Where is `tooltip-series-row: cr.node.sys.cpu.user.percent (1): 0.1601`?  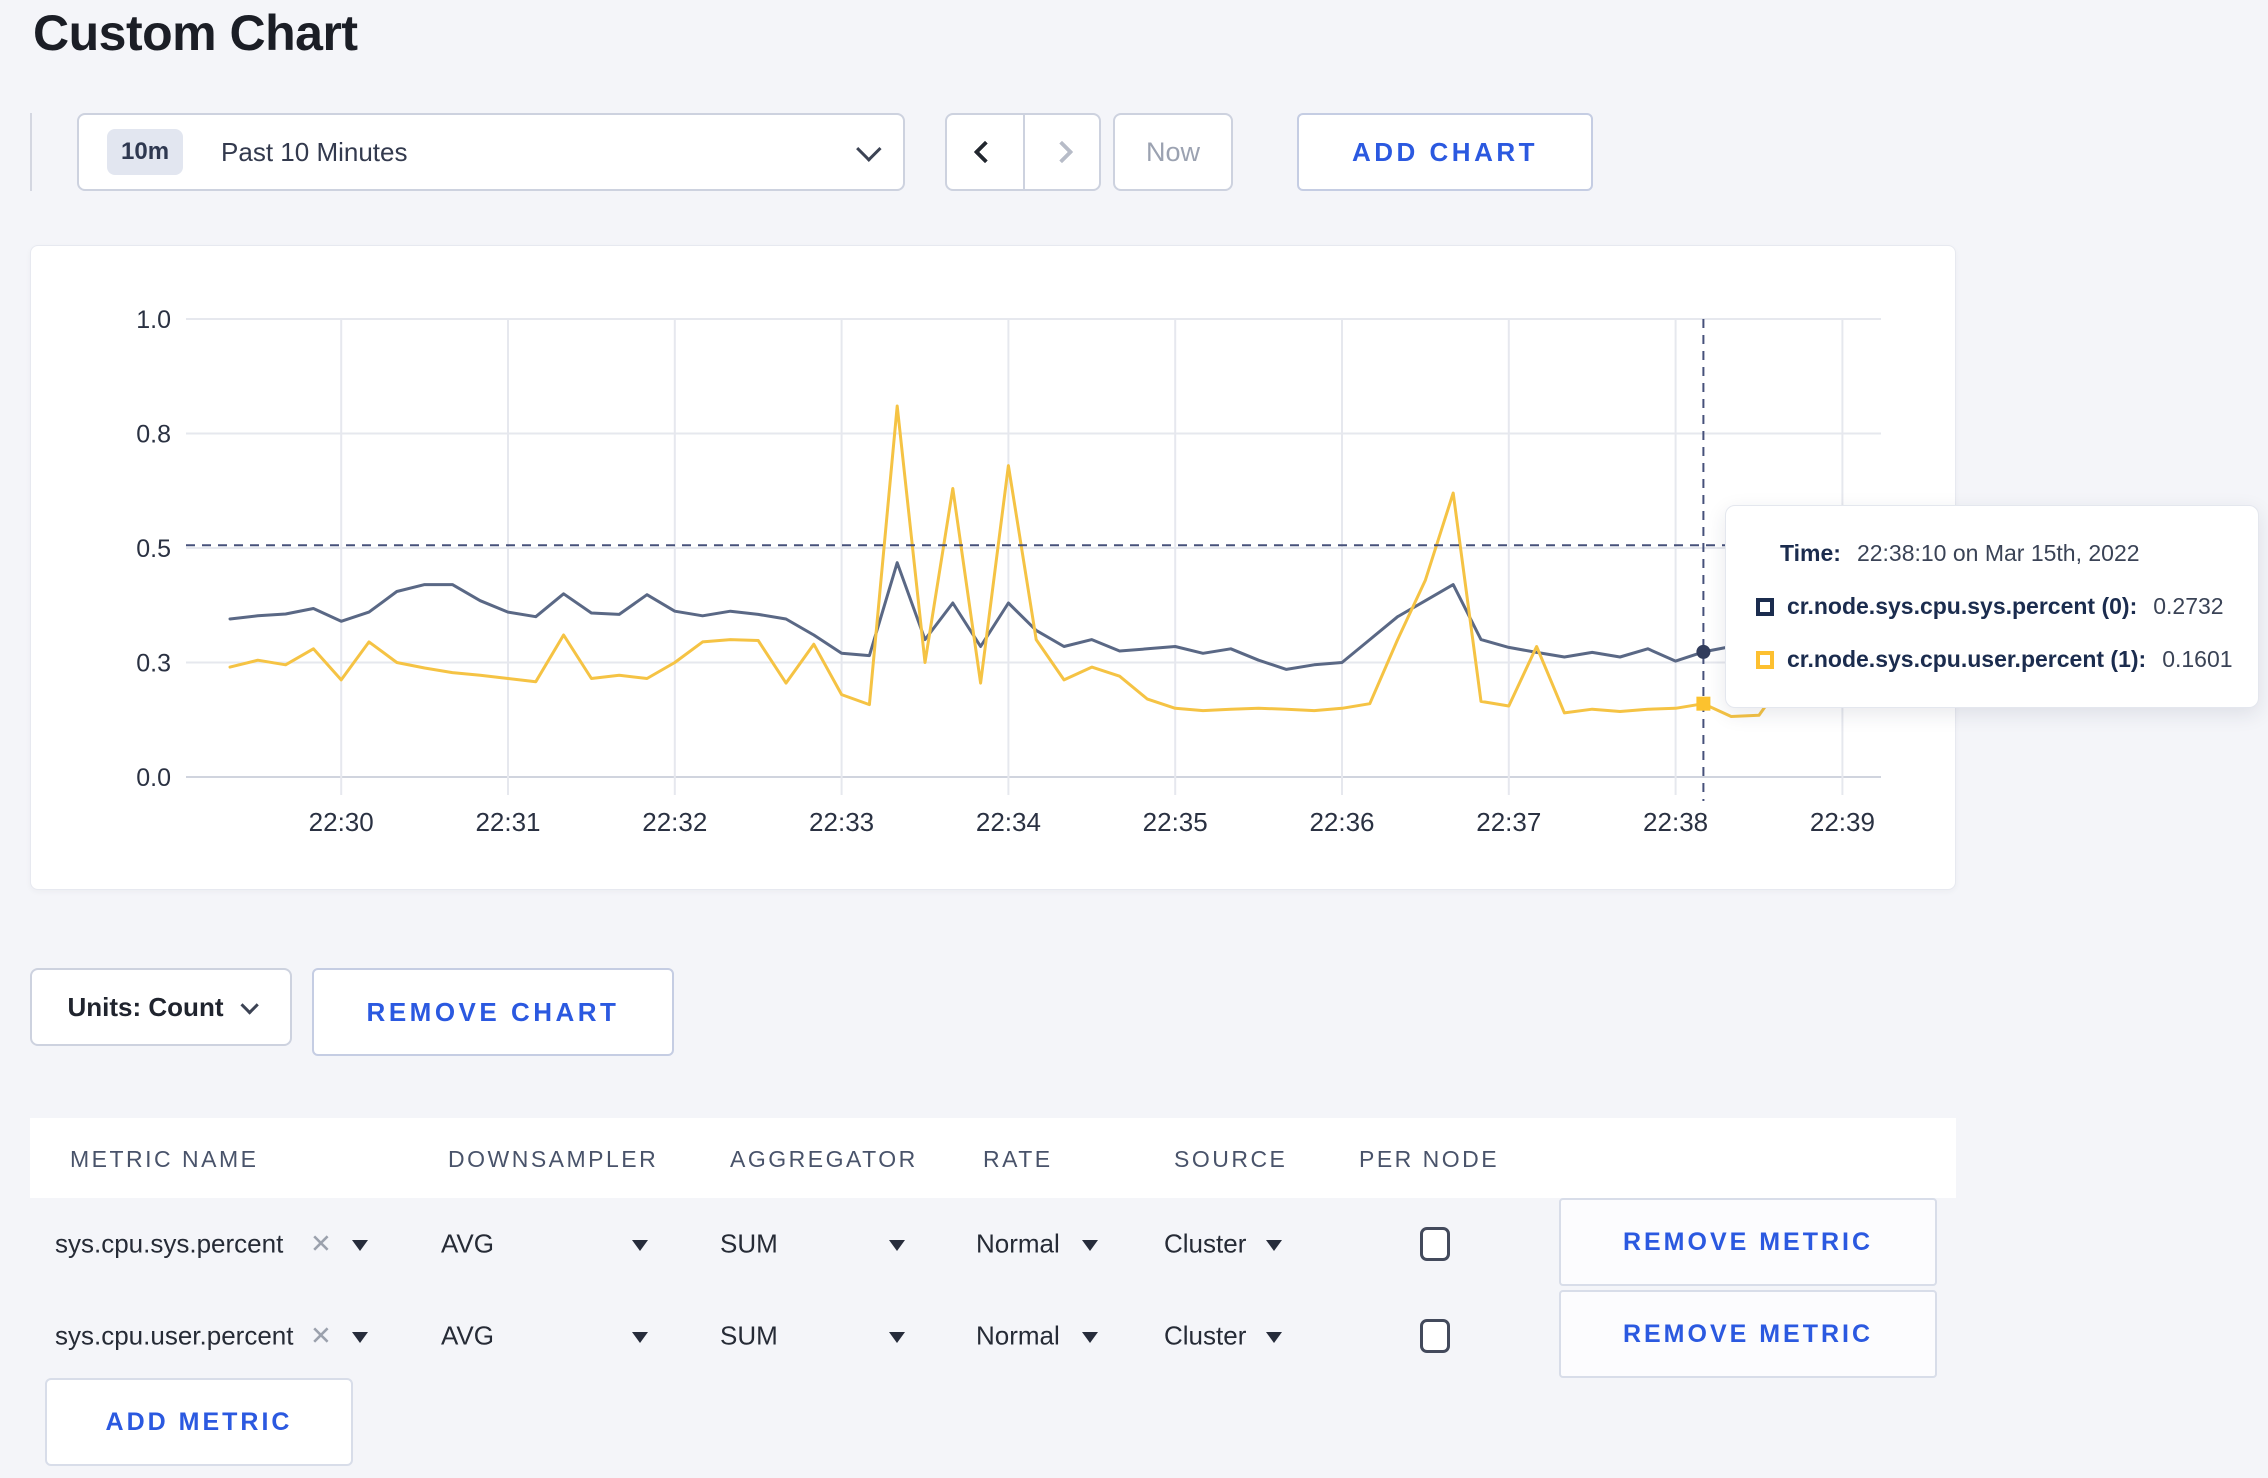
tooltip-series-row: cr.node.sys.cpu.user.percent (1): 0.1601 is located at coordinates (1997, 659).